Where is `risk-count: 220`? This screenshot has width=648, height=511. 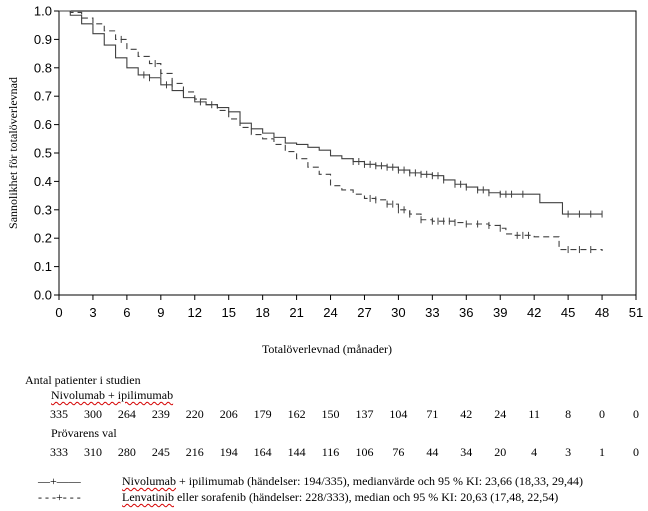
risk-count: 220 is located at coordinates (194, 414).